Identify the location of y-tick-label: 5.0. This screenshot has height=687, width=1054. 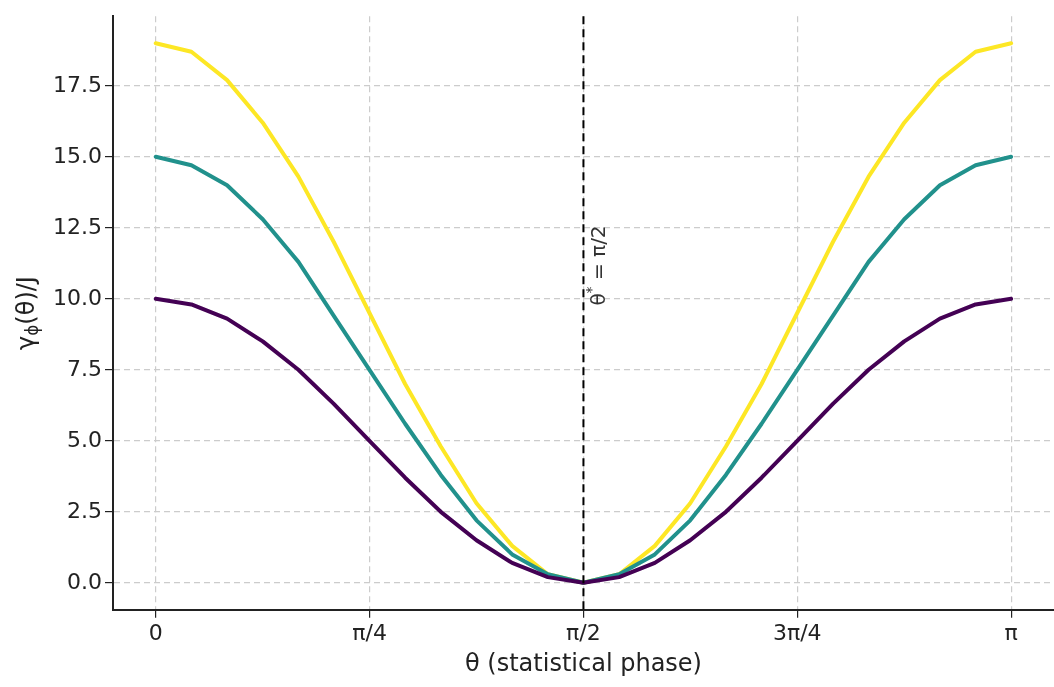
(84, 439).